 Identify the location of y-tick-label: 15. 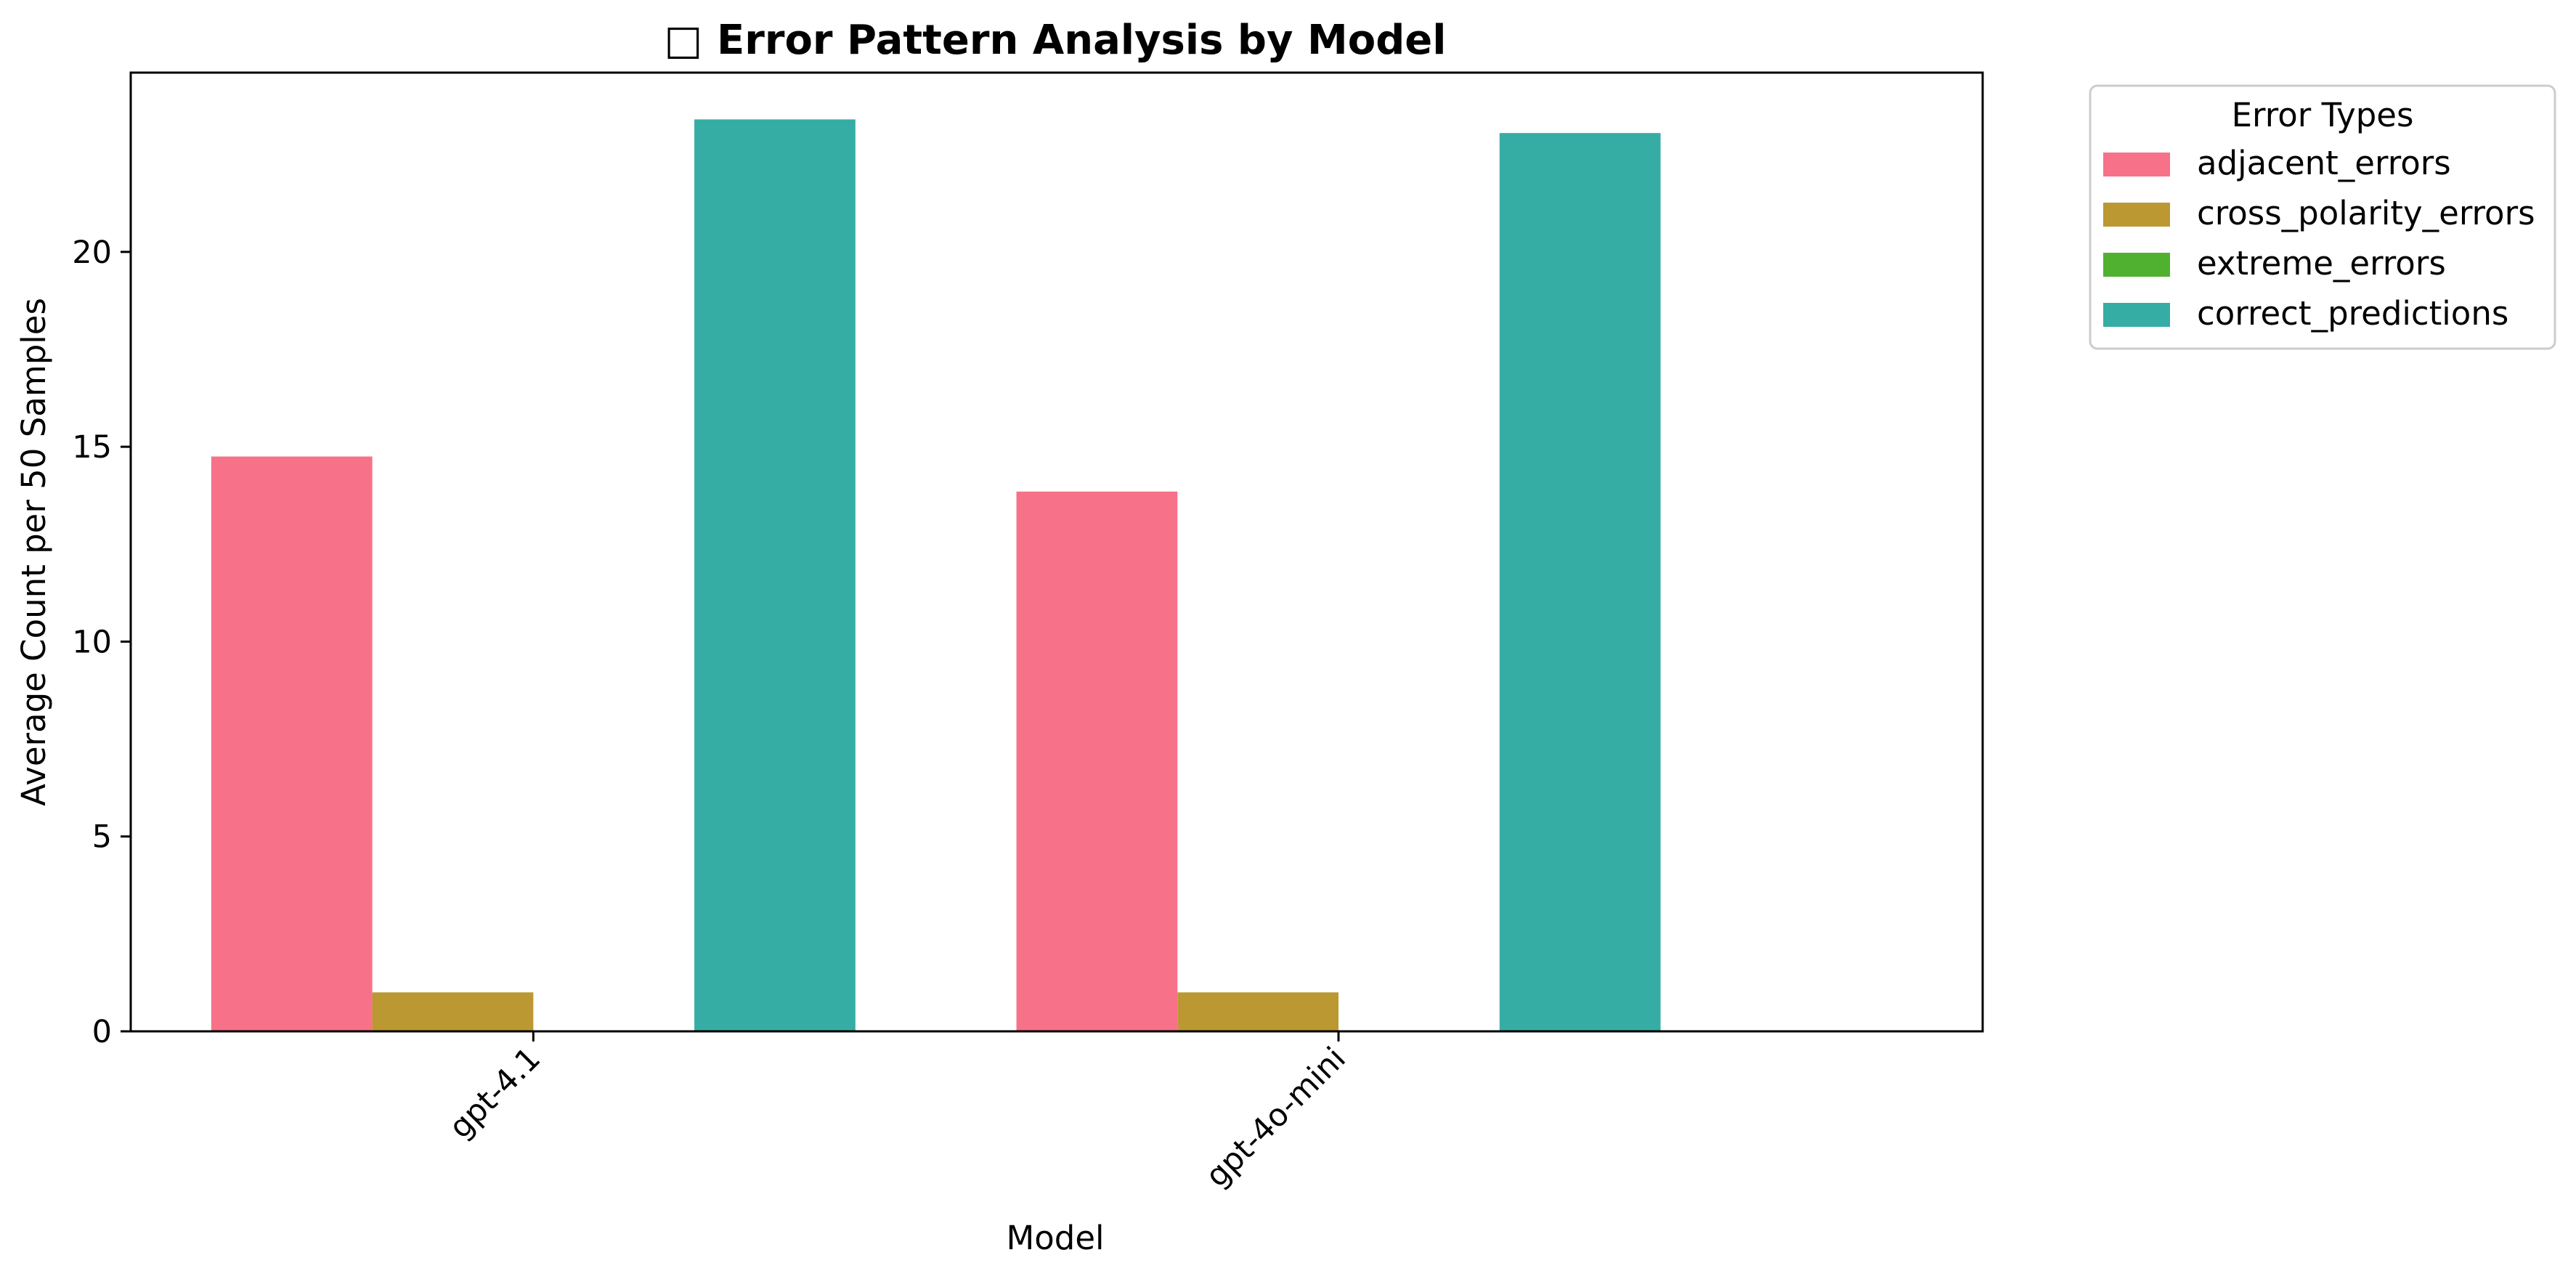
(92, 448).